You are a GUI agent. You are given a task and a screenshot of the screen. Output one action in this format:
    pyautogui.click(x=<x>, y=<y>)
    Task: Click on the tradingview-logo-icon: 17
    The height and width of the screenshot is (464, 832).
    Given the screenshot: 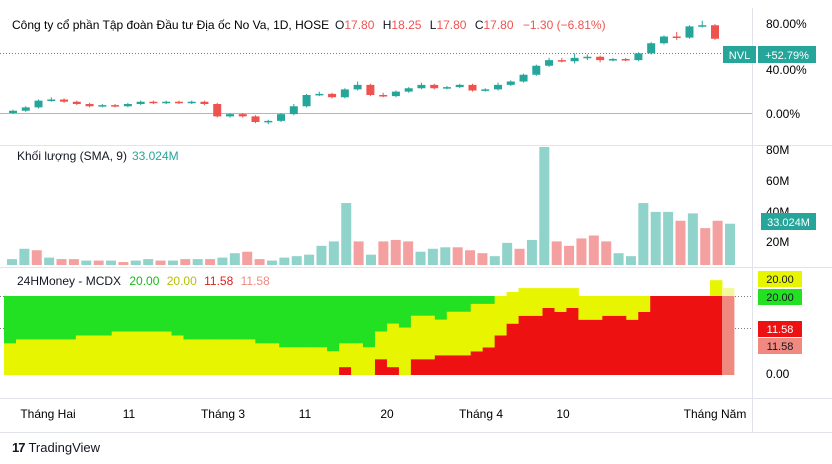 What is the action you would take?
    pyautogui.click(x=19, y=447)
    